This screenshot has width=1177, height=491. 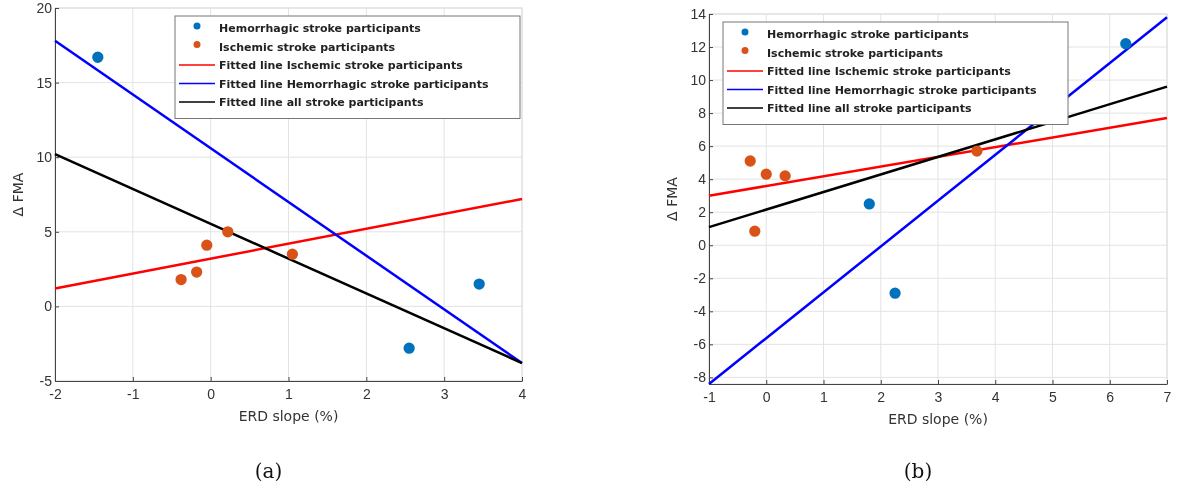 I want to click on x-tick-label: 7, so click(x=1167, y=397).